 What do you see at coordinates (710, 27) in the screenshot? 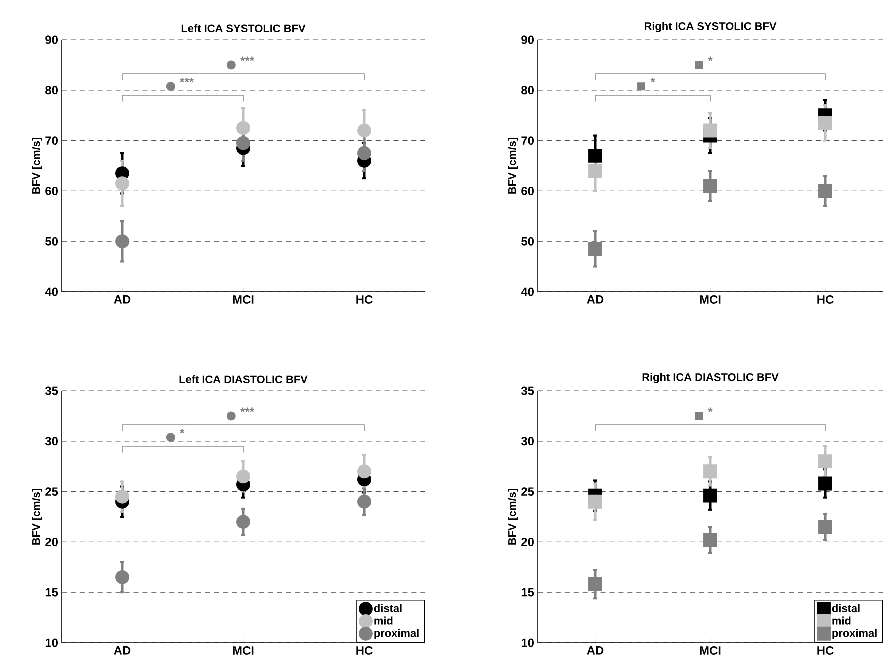
I see `chart-title: Right ICA SYSTOLIC BFV` at bounding box center [710, 27].